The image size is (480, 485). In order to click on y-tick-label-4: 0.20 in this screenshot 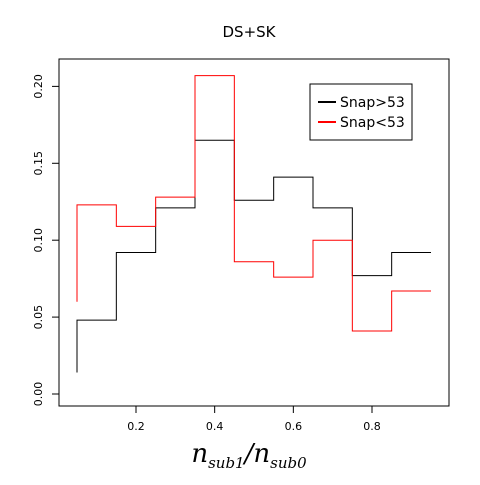, I will do `click(38, 86)`.